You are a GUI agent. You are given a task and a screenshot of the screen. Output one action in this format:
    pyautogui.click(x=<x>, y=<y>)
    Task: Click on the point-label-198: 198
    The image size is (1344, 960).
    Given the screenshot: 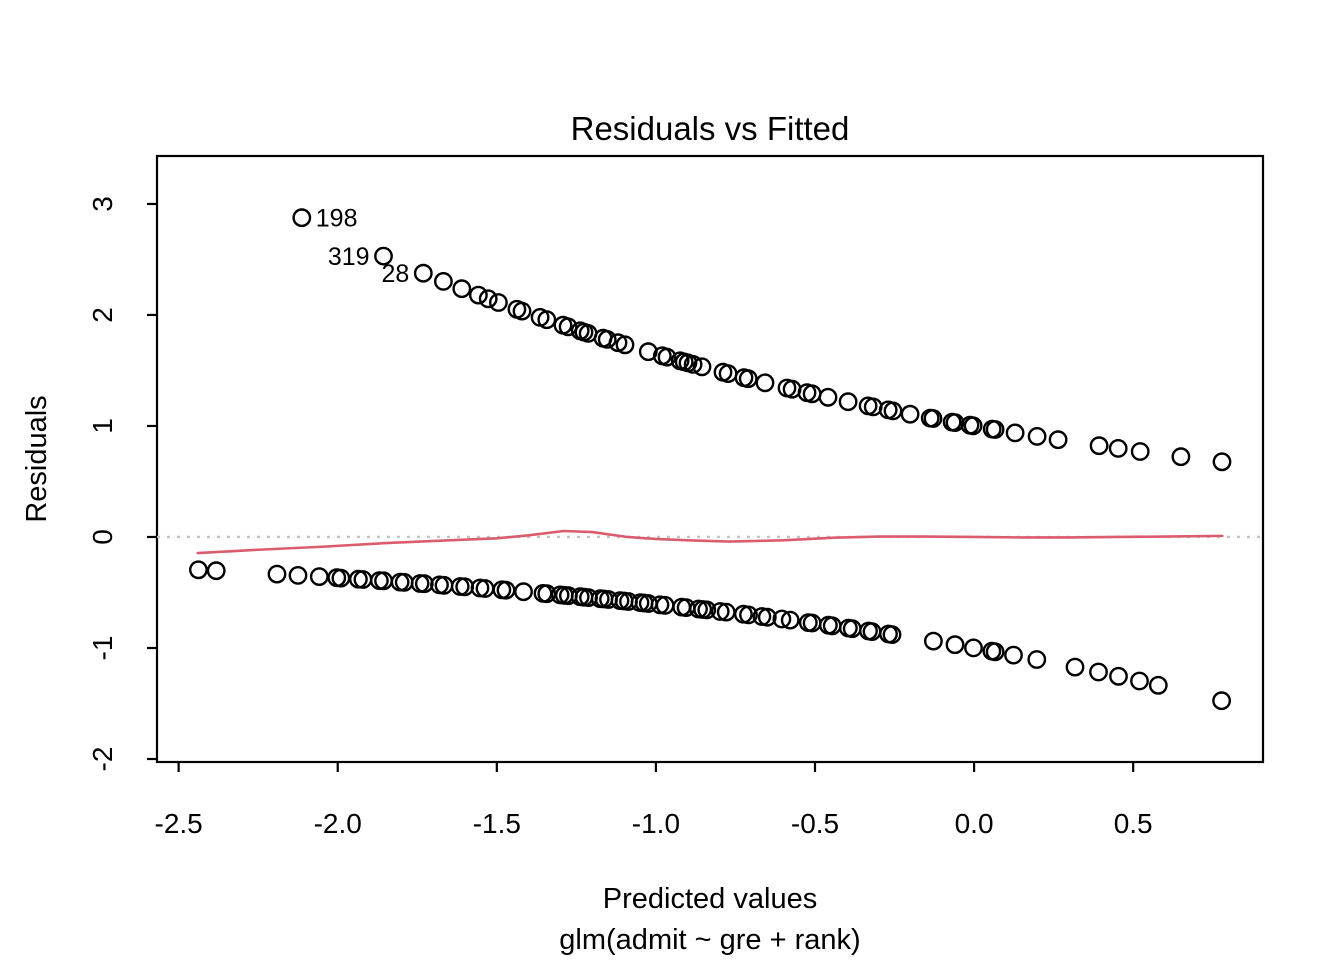 What is the action you would take?
    pyautogui.click(x=337, y=219)
    